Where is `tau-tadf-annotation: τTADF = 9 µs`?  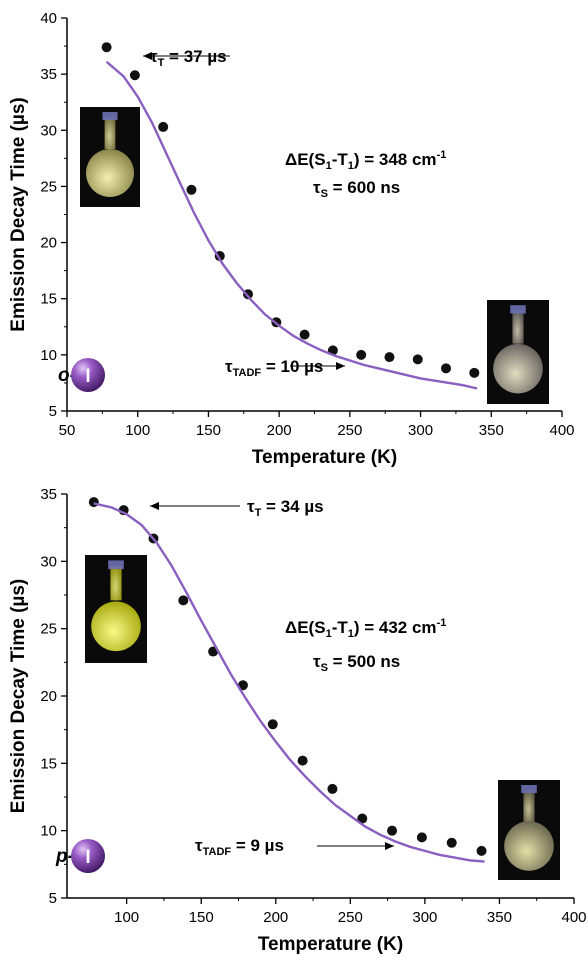 tau-tadf-annotation: τTADF = 9 µs is located at coordinates (239, 847).